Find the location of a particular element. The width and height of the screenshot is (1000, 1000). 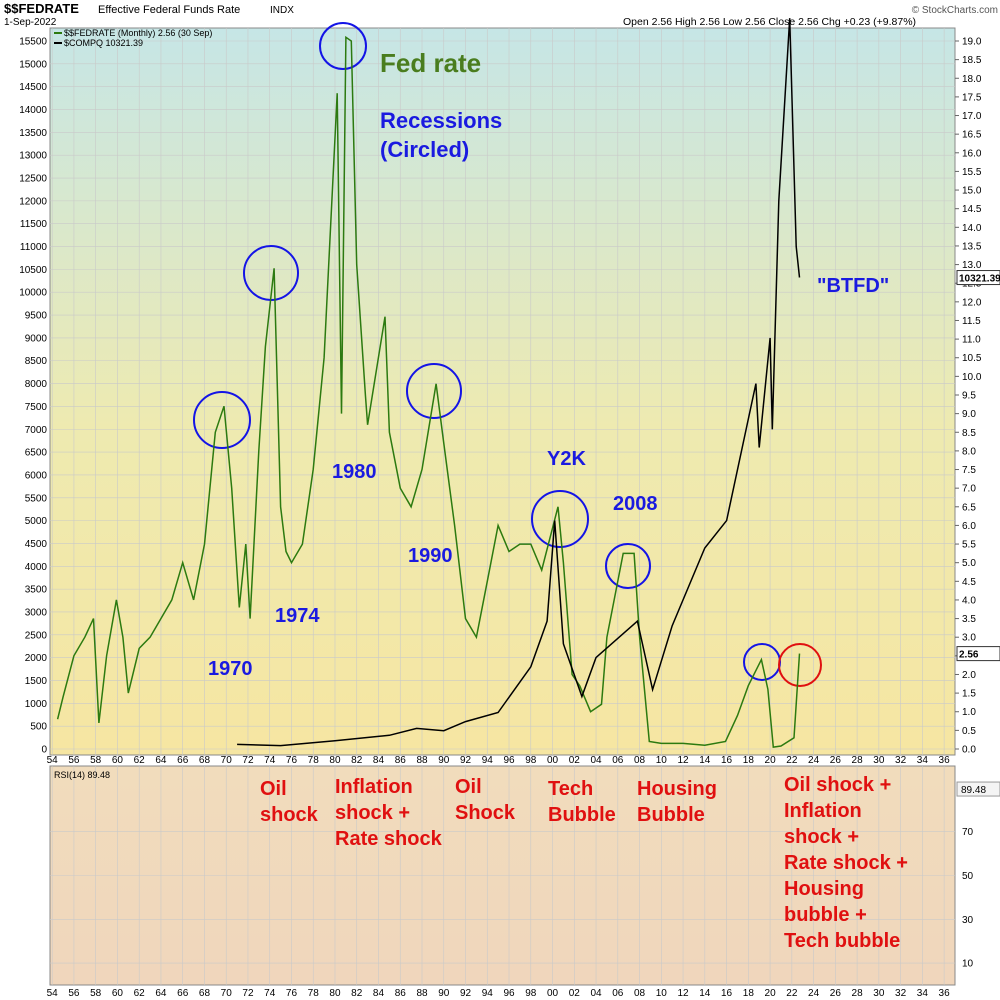

x-tick-label: 20 is located at coordinates (771, 993).